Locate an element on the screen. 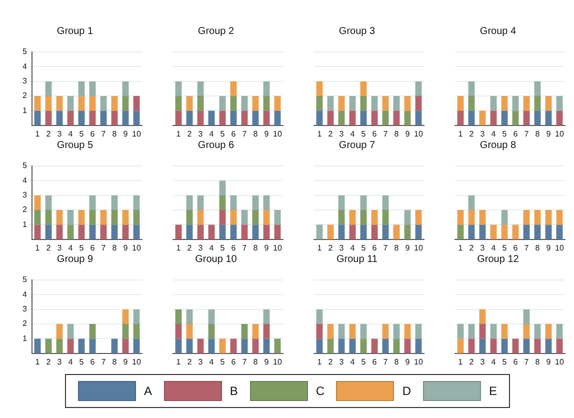 This screenshot has width=574, height=418. y-tick-label: 3 is located at coordinates (25, 81).